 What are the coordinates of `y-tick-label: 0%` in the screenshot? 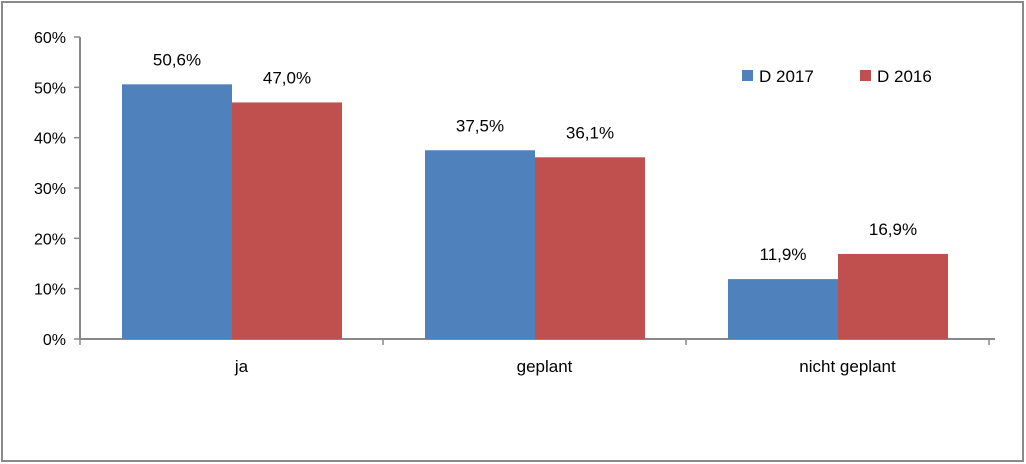 It's located at (54, 340).